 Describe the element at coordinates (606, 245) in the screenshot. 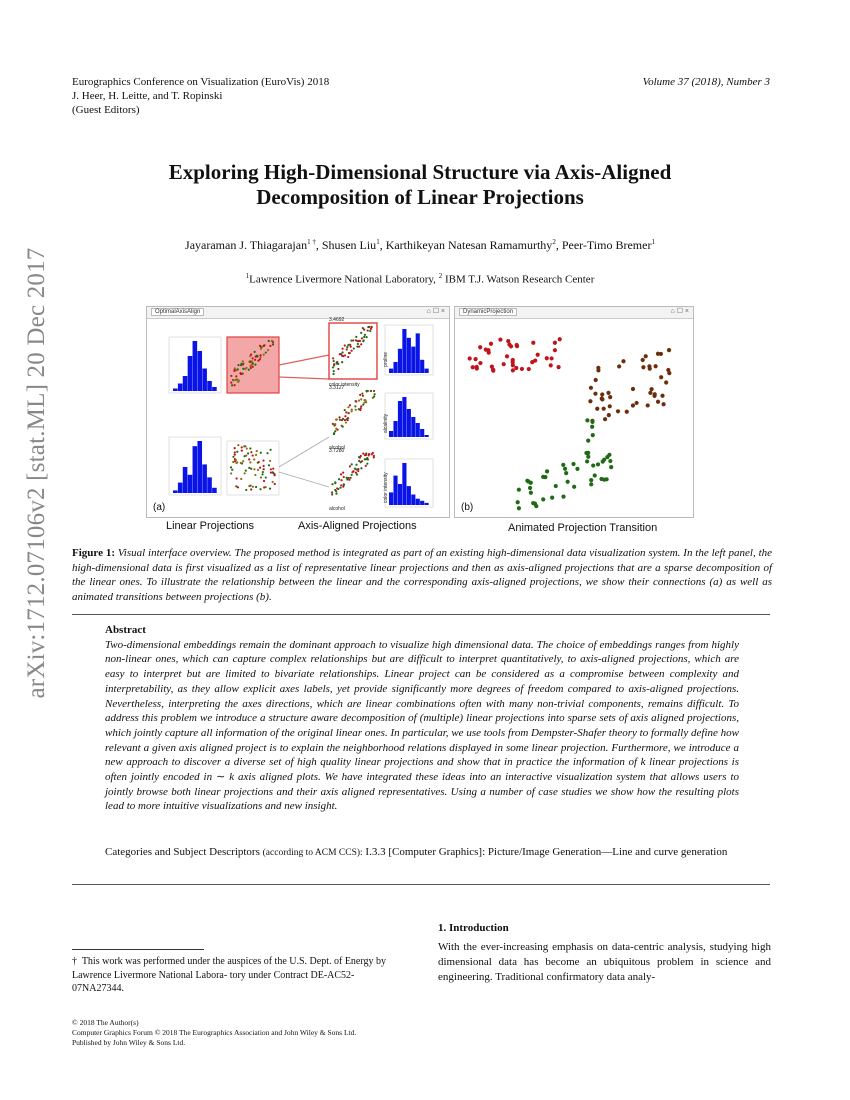

I see `author-name: Peer-Timo Bremer` at that location.